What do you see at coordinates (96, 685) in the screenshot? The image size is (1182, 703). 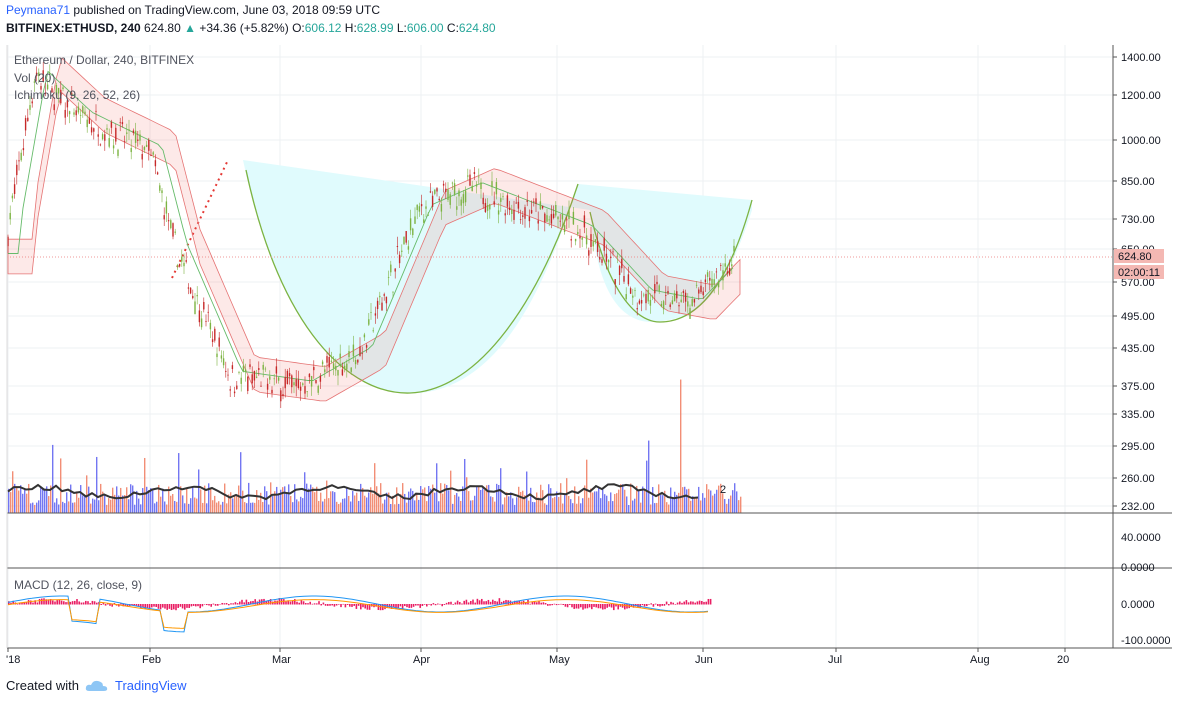 I see `tradingview-cloud-icon` at bounding box center [96, 685].